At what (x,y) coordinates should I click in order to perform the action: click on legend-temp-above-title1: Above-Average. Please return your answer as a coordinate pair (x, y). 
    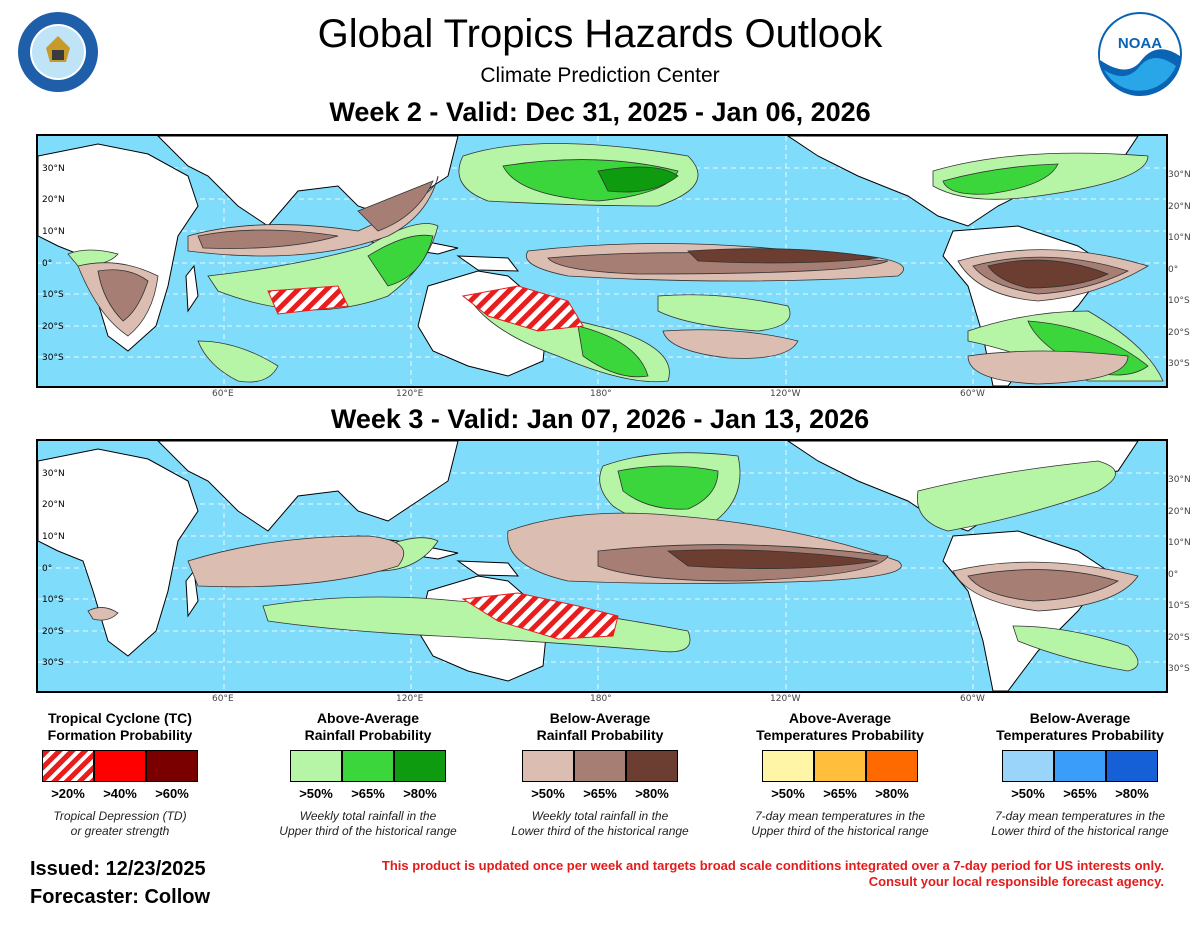
    Looking at the image, I should click on (840, 718).